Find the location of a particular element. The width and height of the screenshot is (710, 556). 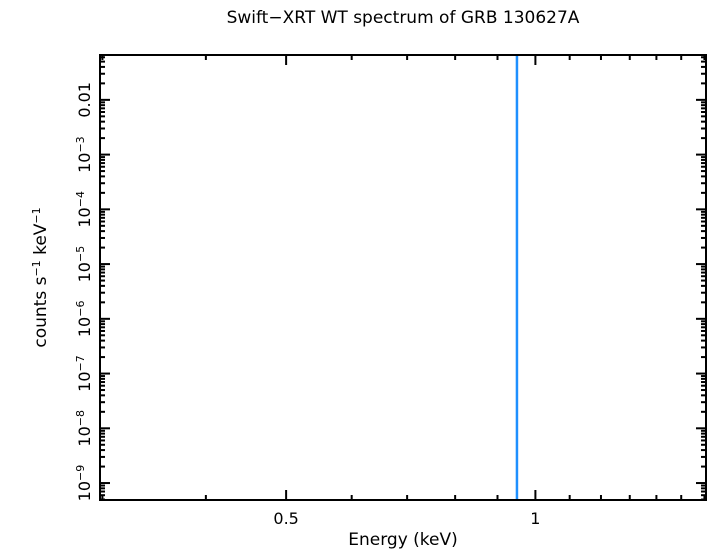

y-tick-label: 10−6 is located at coordinates (84, 319).